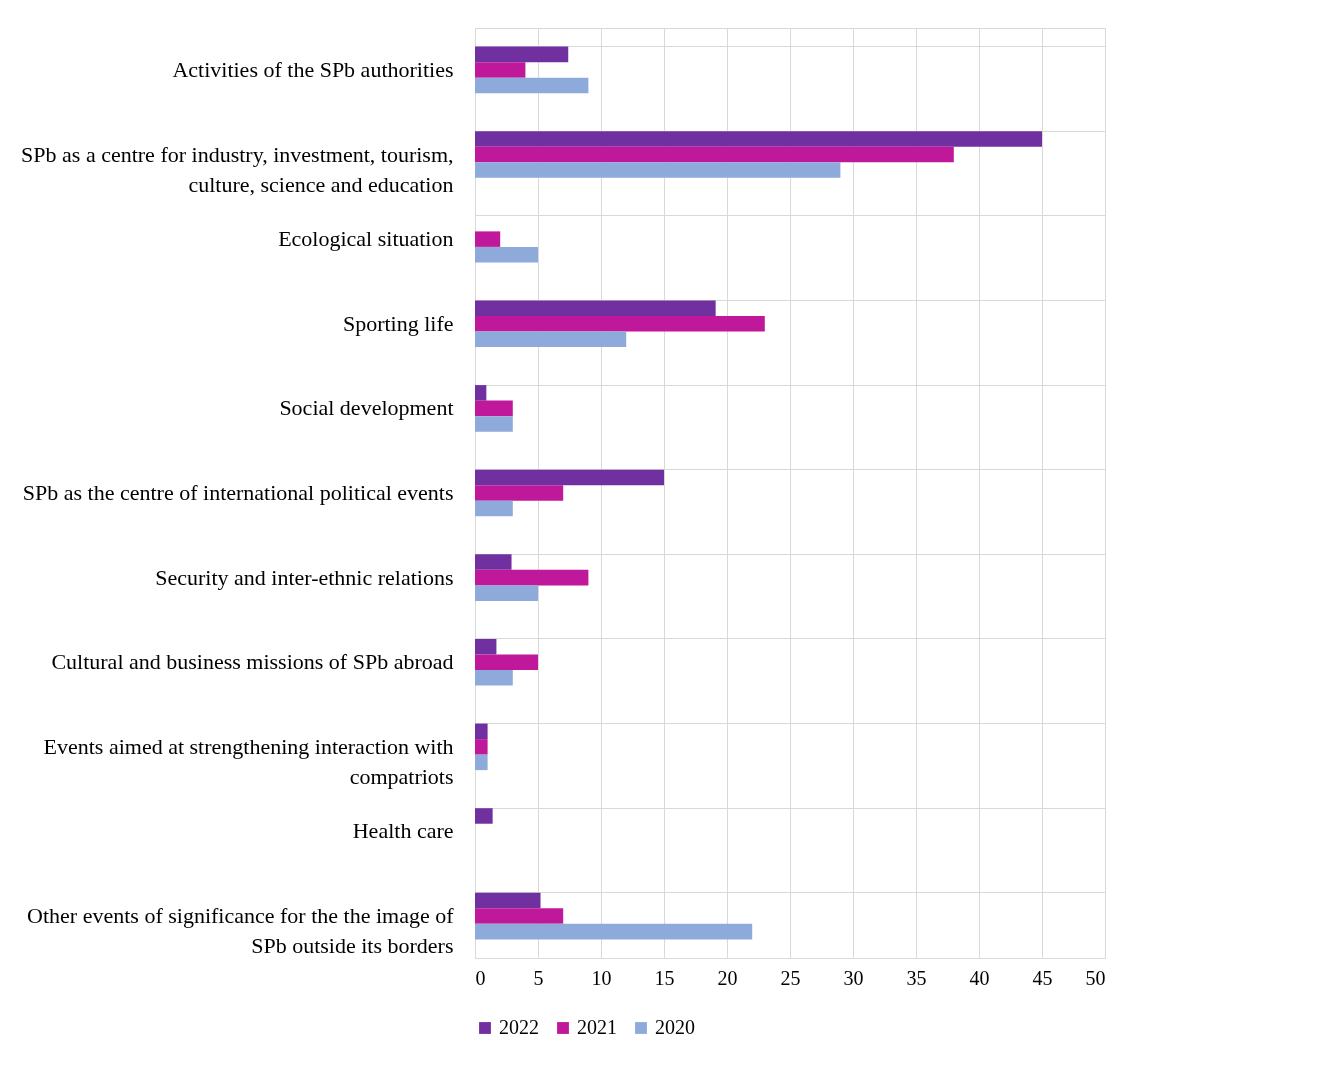 This screenshot has height=1077, width=1338. I want to click on x-tick-label: 25, so click(790, 977).